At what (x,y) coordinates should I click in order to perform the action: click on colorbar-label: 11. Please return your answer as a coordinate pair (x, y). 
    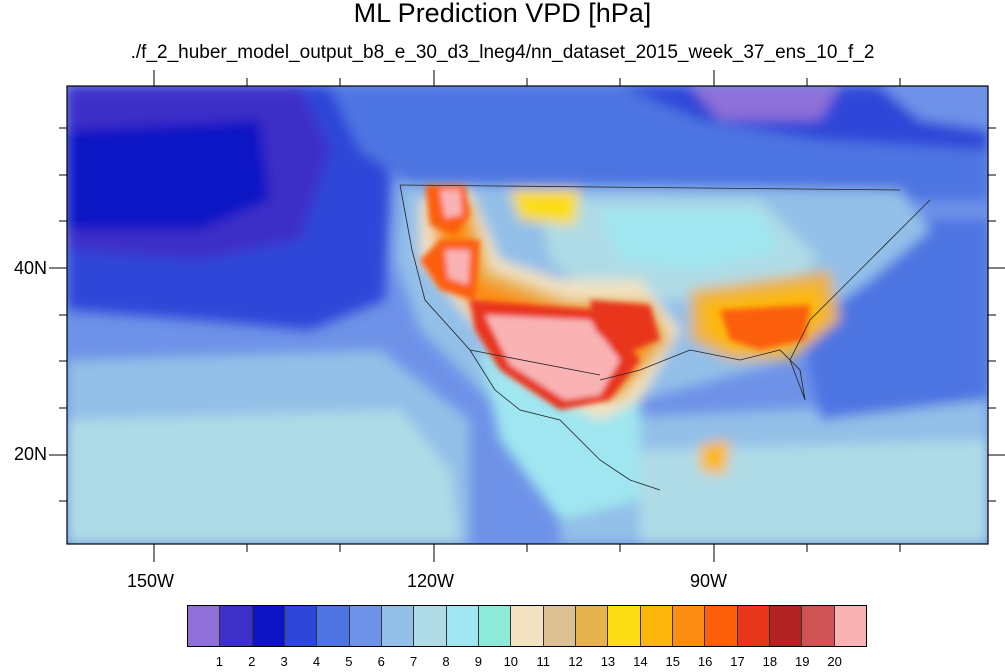
    Looking at the image, I should click on (543, 661).